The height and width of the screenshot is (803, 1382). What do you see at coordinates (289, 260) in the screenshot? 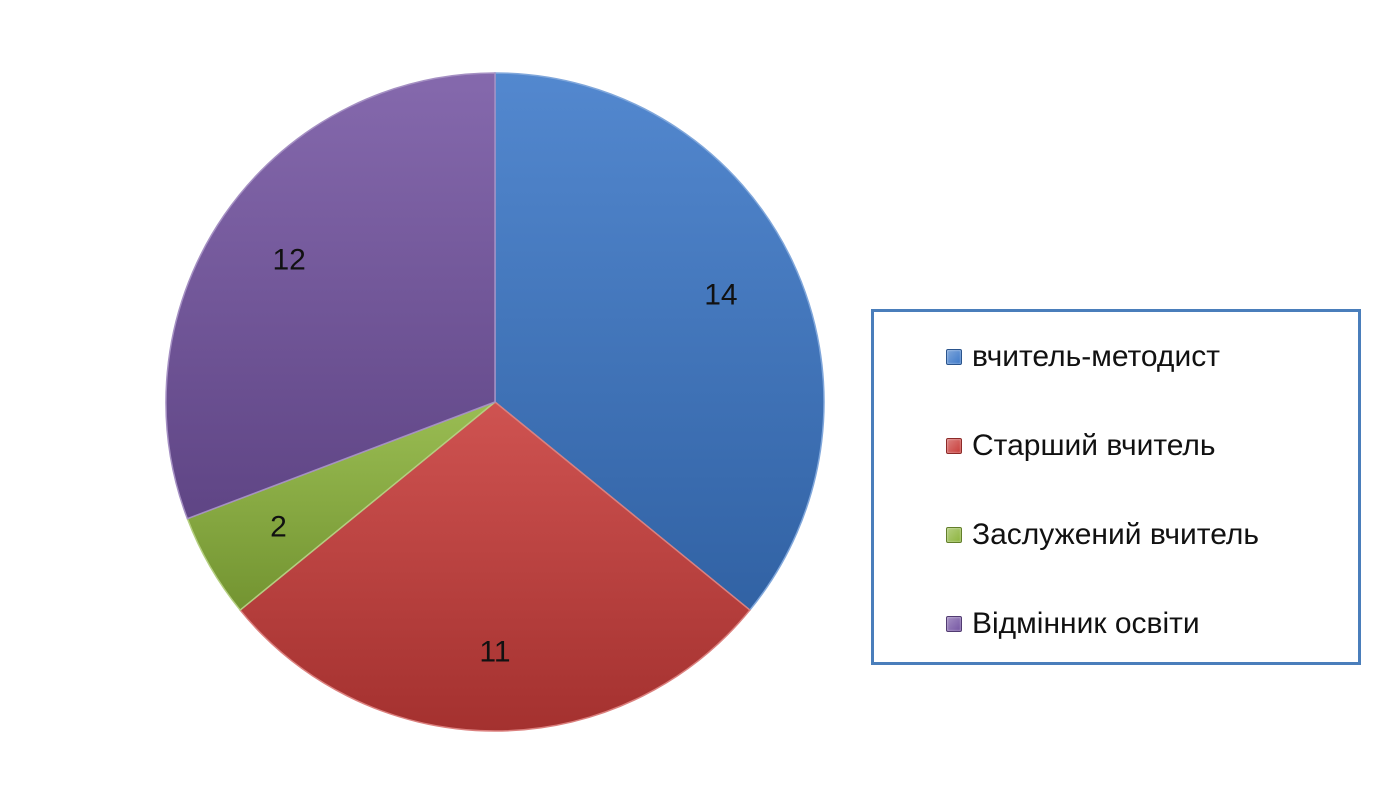
I see `data-label-vidminnyk-osvity: 12` at bounding box center [289, 260].